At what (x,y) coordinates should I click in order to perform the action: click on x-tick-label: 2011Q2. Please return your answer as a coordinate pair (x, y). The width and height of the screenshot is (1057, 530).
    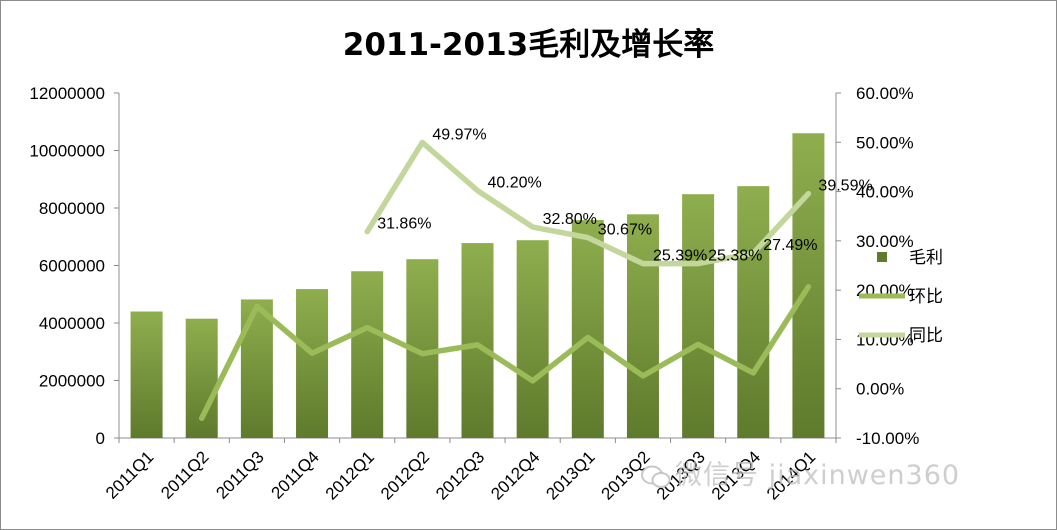
    Looking at the image, I should click on (184, 474).